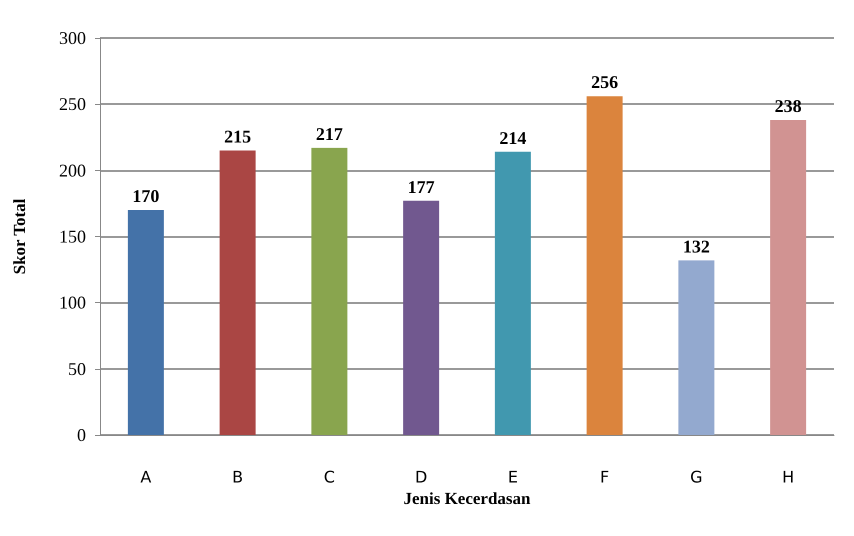 The width and height of the screenshot is (854, 536). I want to click on data-label: 214, so click(512, 138).